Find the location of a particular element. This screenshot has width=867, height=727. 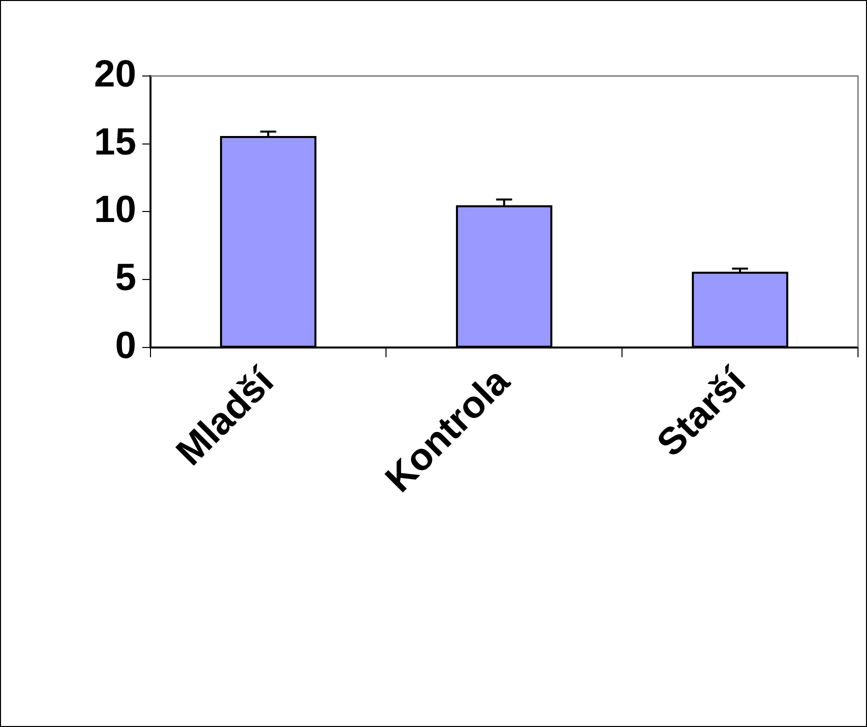

y-tick-label: 5 is located at coordinates (125, 277).